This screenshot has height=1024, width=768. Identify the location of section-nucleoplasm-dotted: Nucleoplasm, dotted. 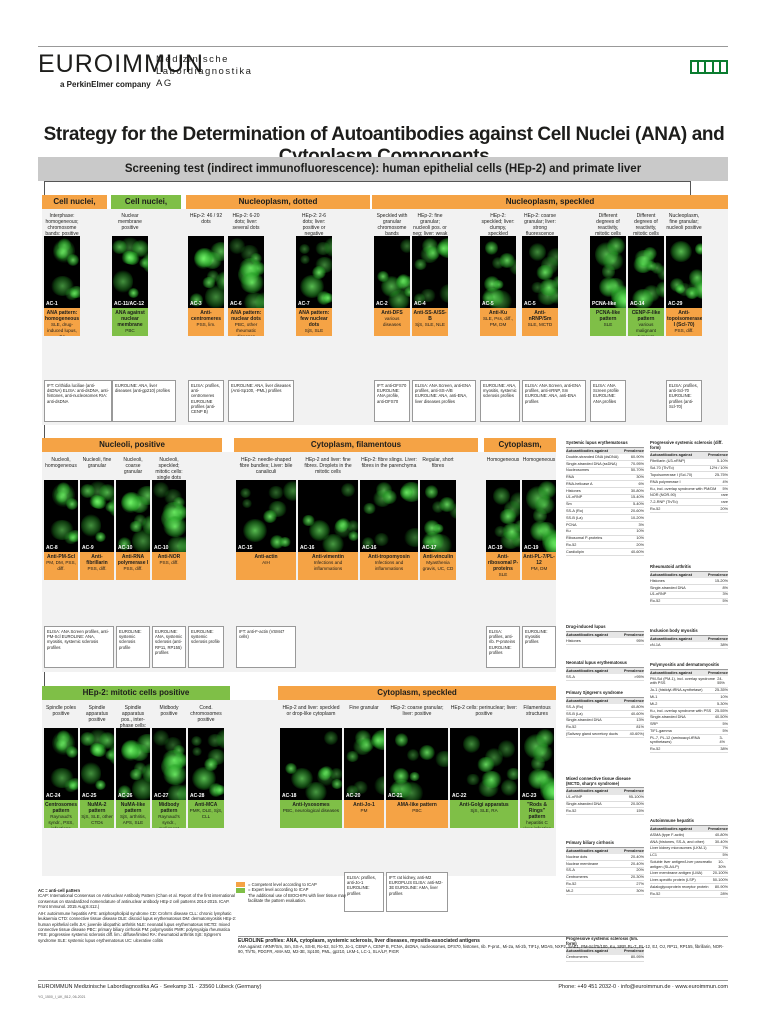
(278, 202).